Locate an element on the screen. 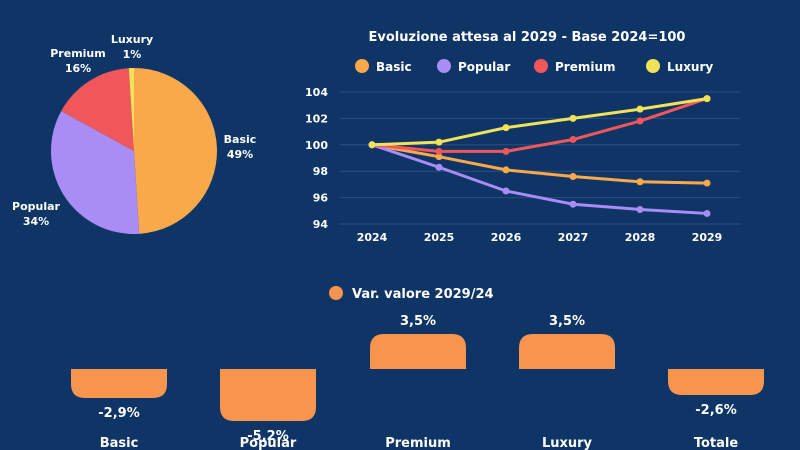  pie-label-luxury: Luxury is located at coordinates (132, 39).